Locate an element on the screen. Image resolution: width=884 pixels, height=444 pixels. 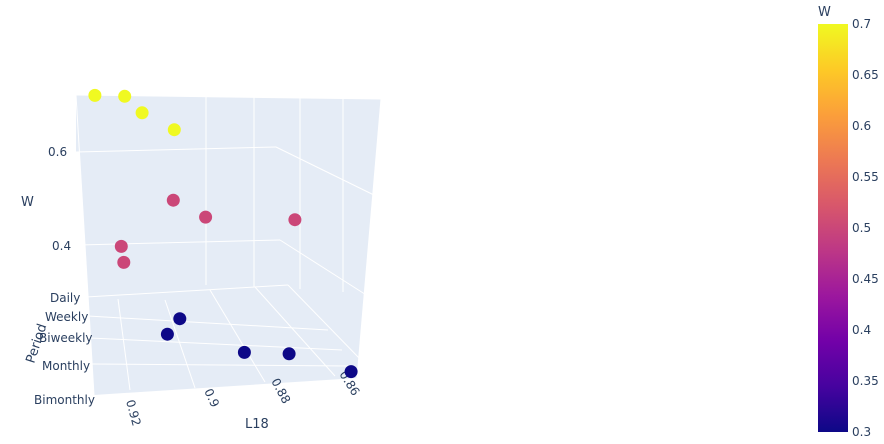
colorbar: W 0.7 0.65 0.6 0.55 0.5 0.45 0.4 0.35 0.3 is located at coordinates (848, 222).